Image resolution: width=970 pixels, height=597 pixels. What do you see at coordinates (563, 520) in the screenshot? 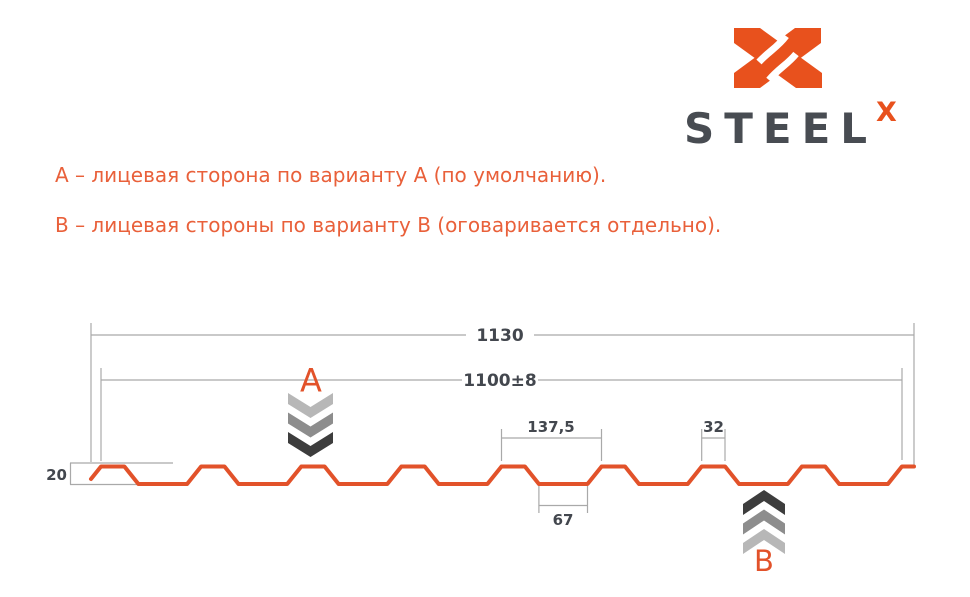
I see `dim-label-valley-bottom: 67` at bounding box center [563, 520].